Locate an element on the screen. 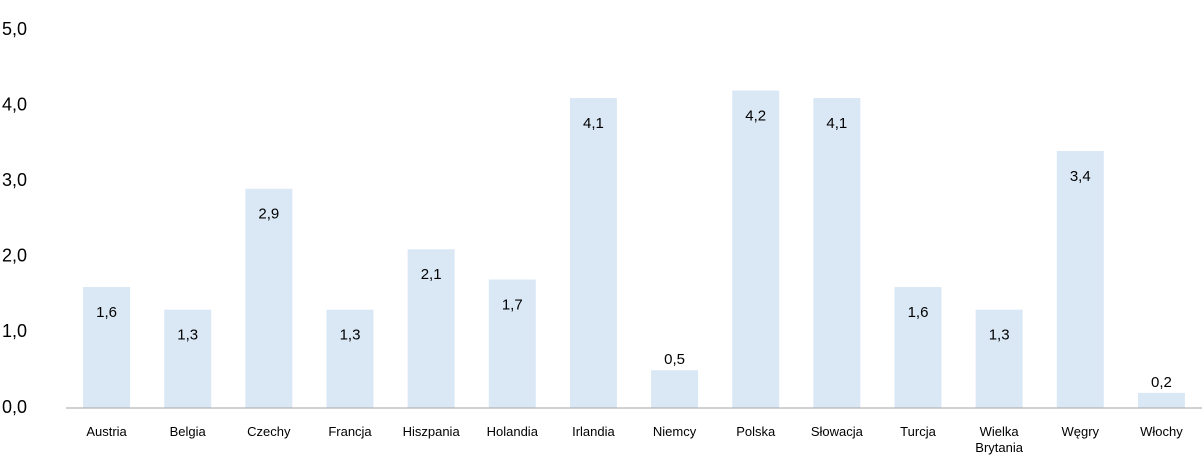  x-tick-label: Słowacja is located at coordinates (836, 431).